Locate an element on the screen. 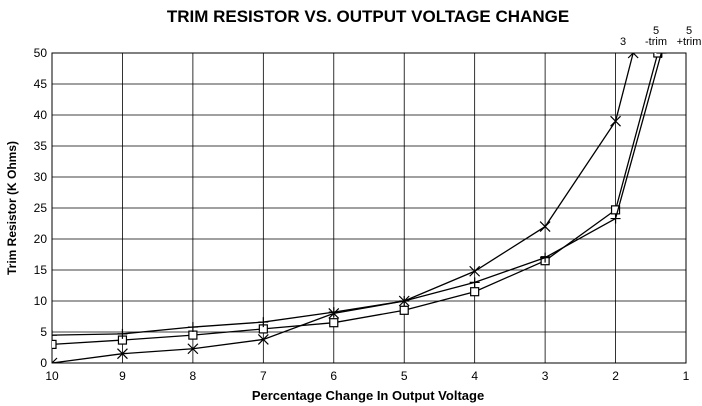 The height and width of the screenshot is (406, 702). x-tick-label: 2 is located at coordinates (615, 376).